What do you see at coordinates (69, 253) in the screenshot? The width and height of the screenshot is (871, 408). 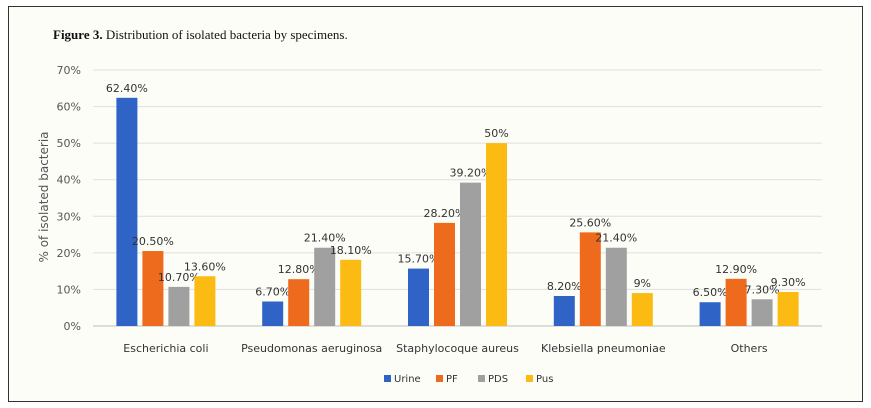 I see `y-tick-label: 20%` at bounding box center [69, 253].